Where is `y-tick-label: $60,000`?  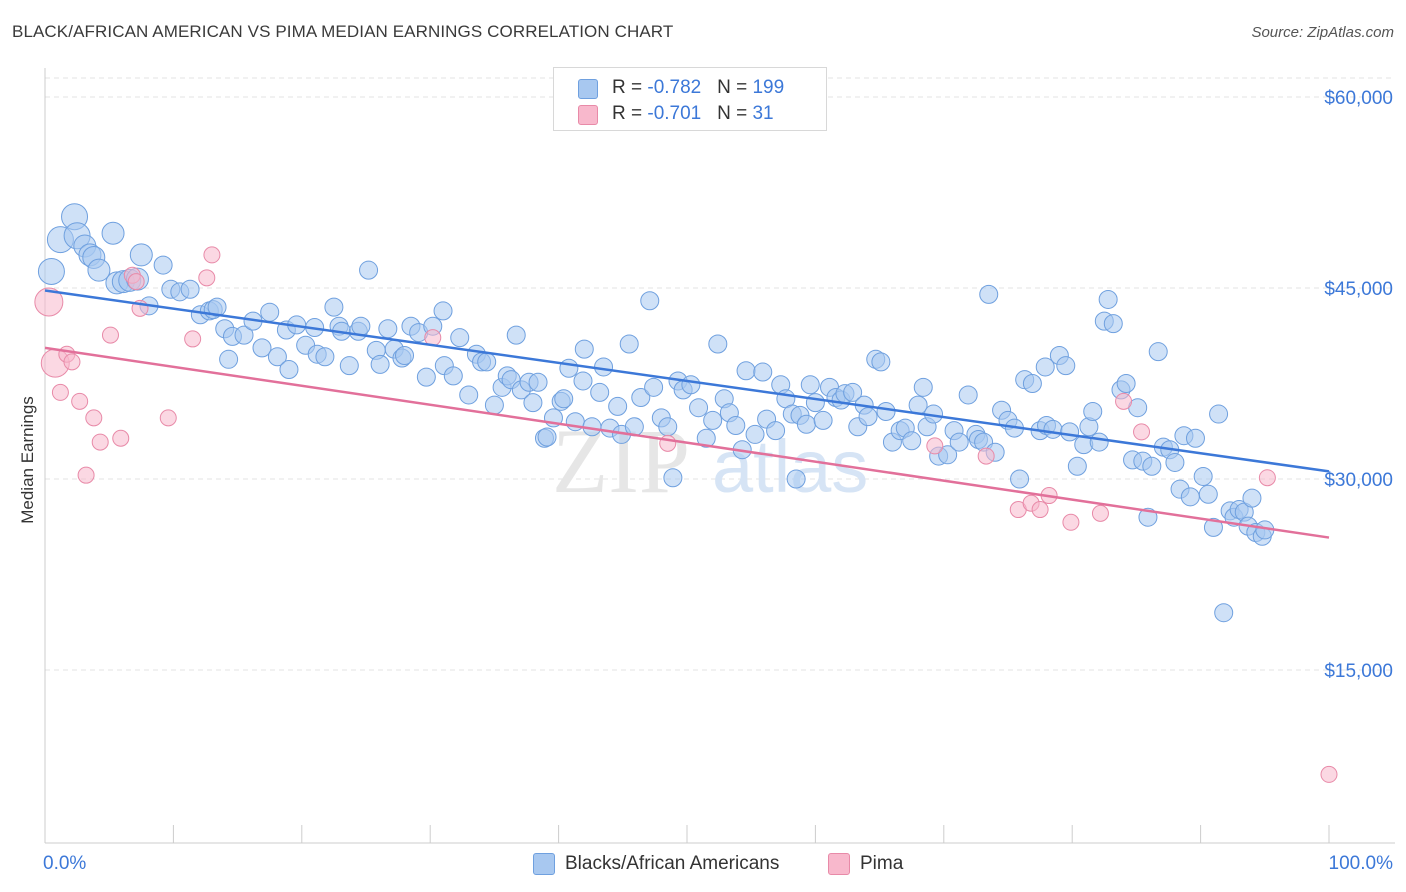
y-tick-label: $60,000 is located at coordinates (1358, 98).